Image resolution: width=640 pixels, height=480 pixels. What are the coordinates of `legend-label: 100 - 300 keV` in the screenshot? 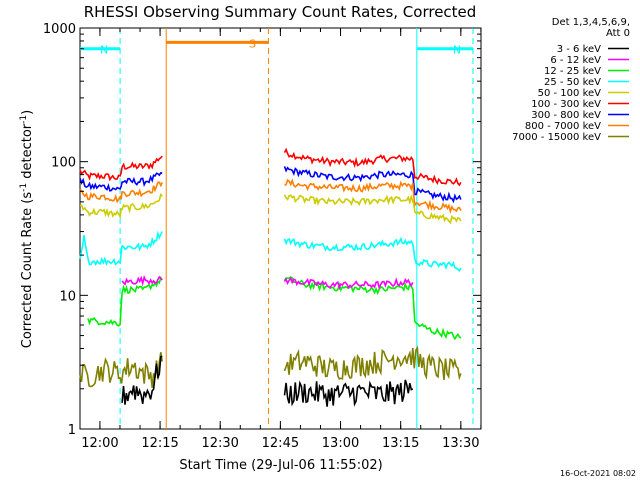 It's located at (566, 104).